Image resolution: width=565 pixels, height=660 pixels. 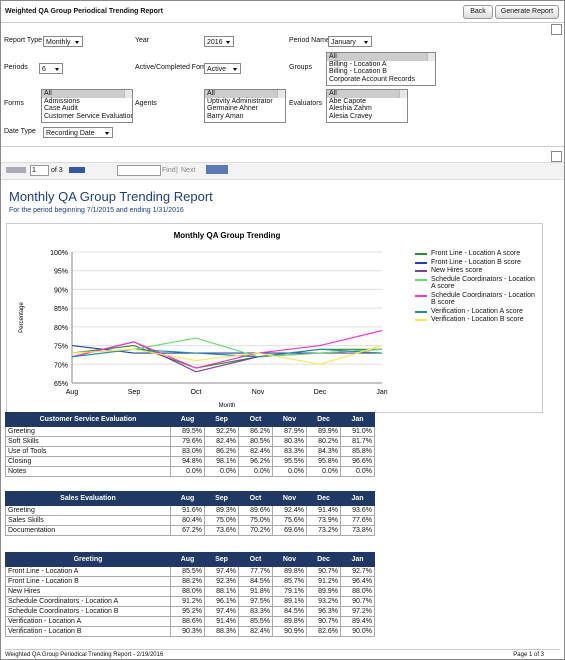 What do you see at coordinates (88, 581) in the screenshot?
I see `row-label: Front Line - Location B` at bounding box center [88, 581].